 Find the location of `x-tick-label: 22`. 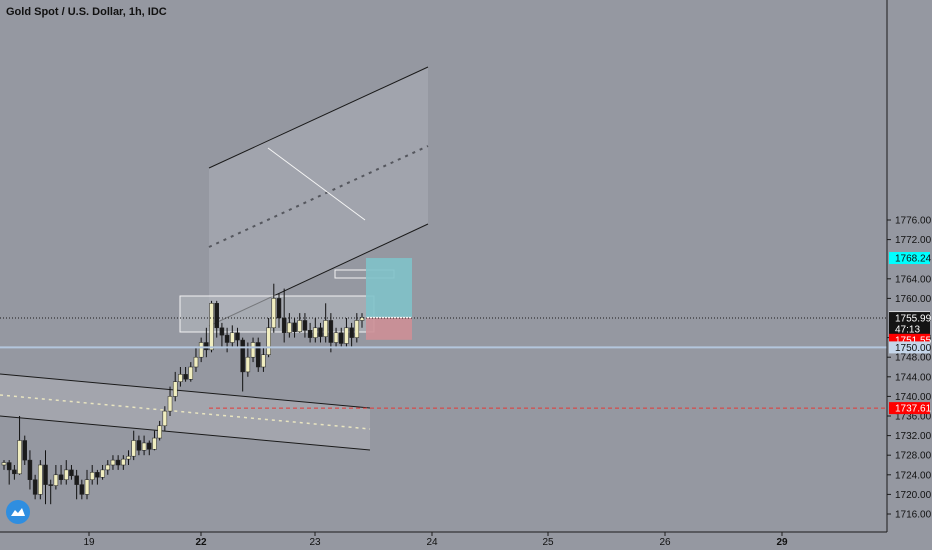

x-tick-label: 22 is located at coordinates (201, 542).